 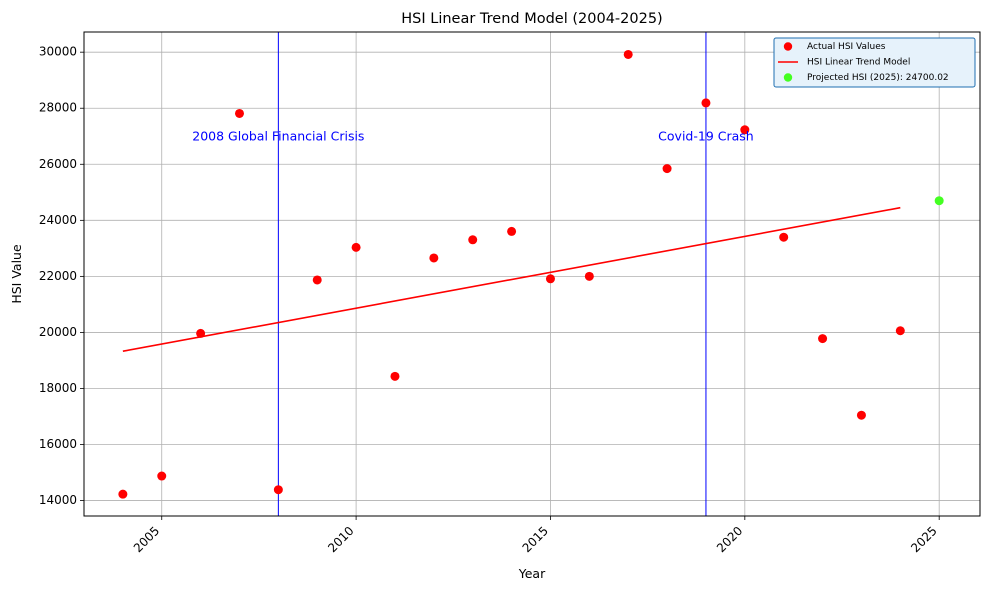 I want to click on y-tick-label: 18000, so click(x=58, y=388).